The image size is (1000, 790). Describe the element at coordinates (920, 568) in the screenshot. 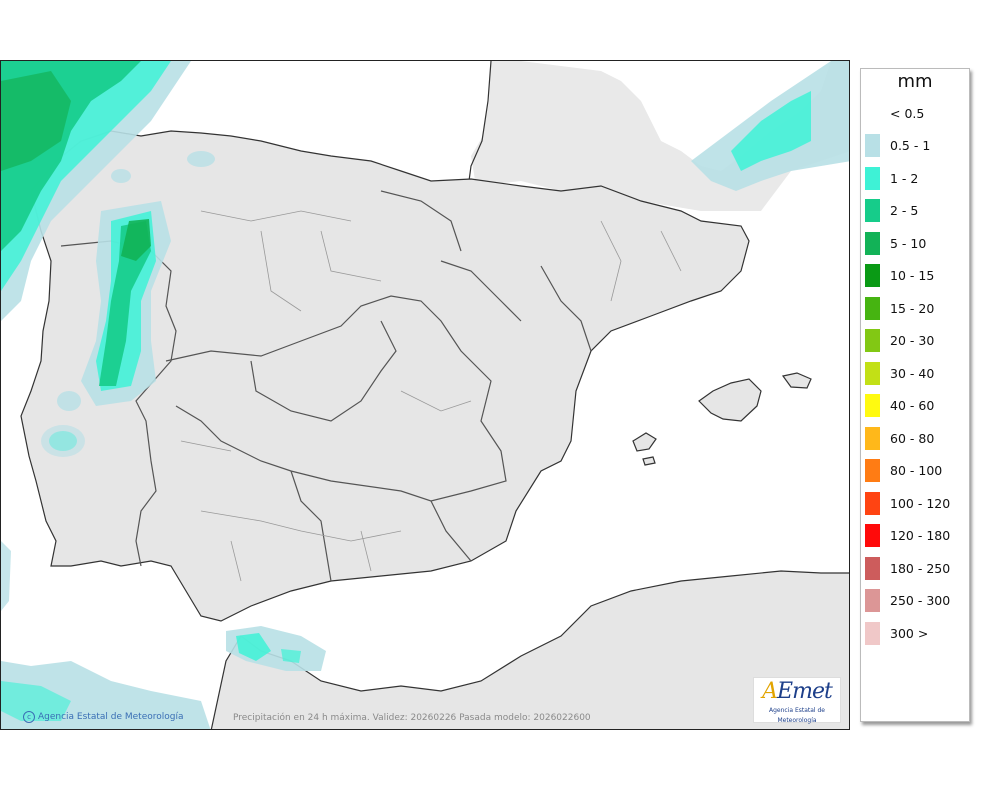

I see `legend-label: 180 - 250` at that location.